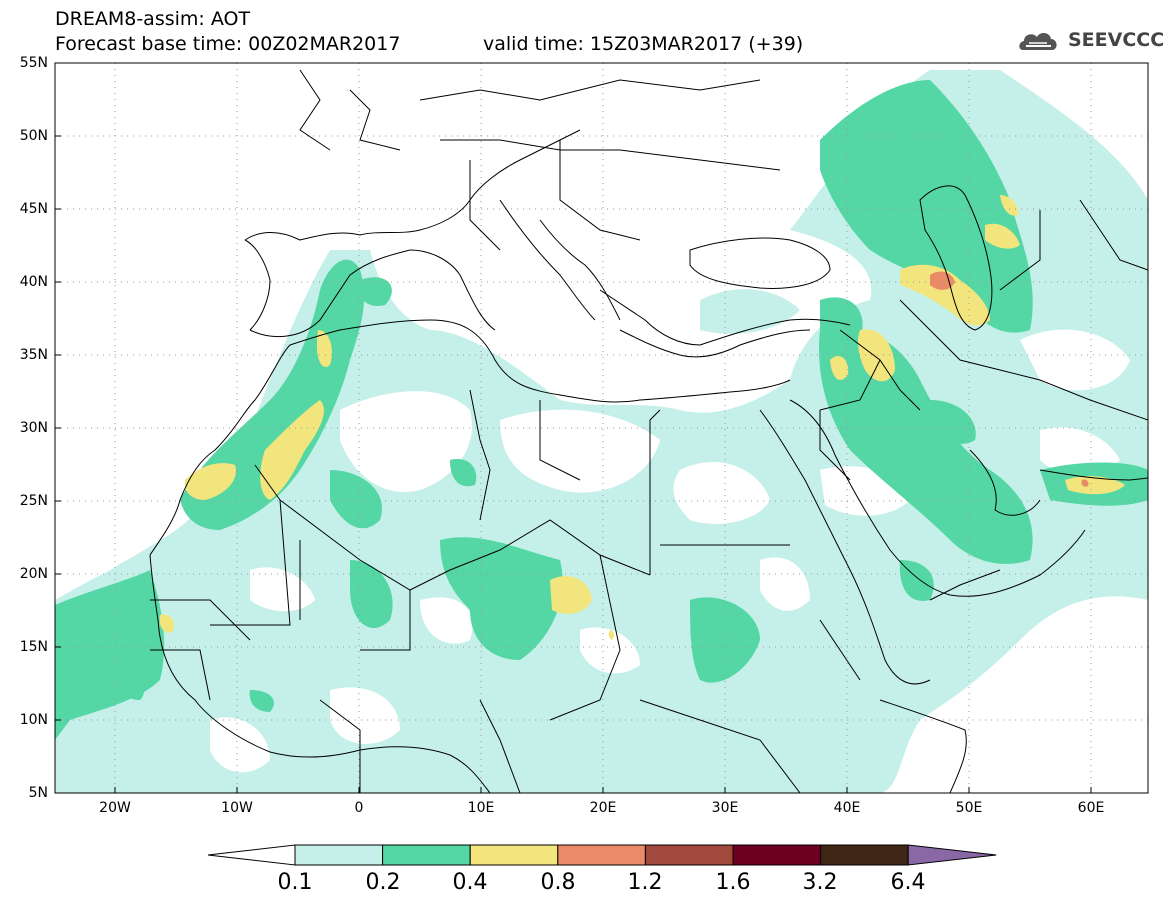 The width and height of the screenshot is (1165, 905). I want to click on lon-label: 30E, so click(725, 808).